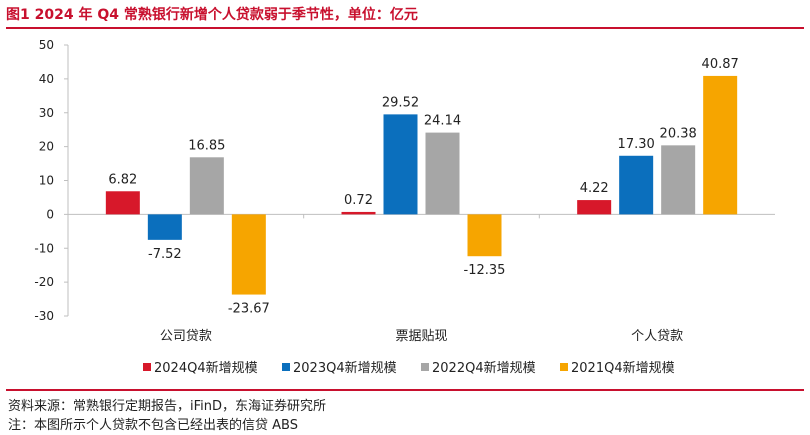 The image size is (810, 435). I want to click on y-tick-label: 30, so click(46, 113).